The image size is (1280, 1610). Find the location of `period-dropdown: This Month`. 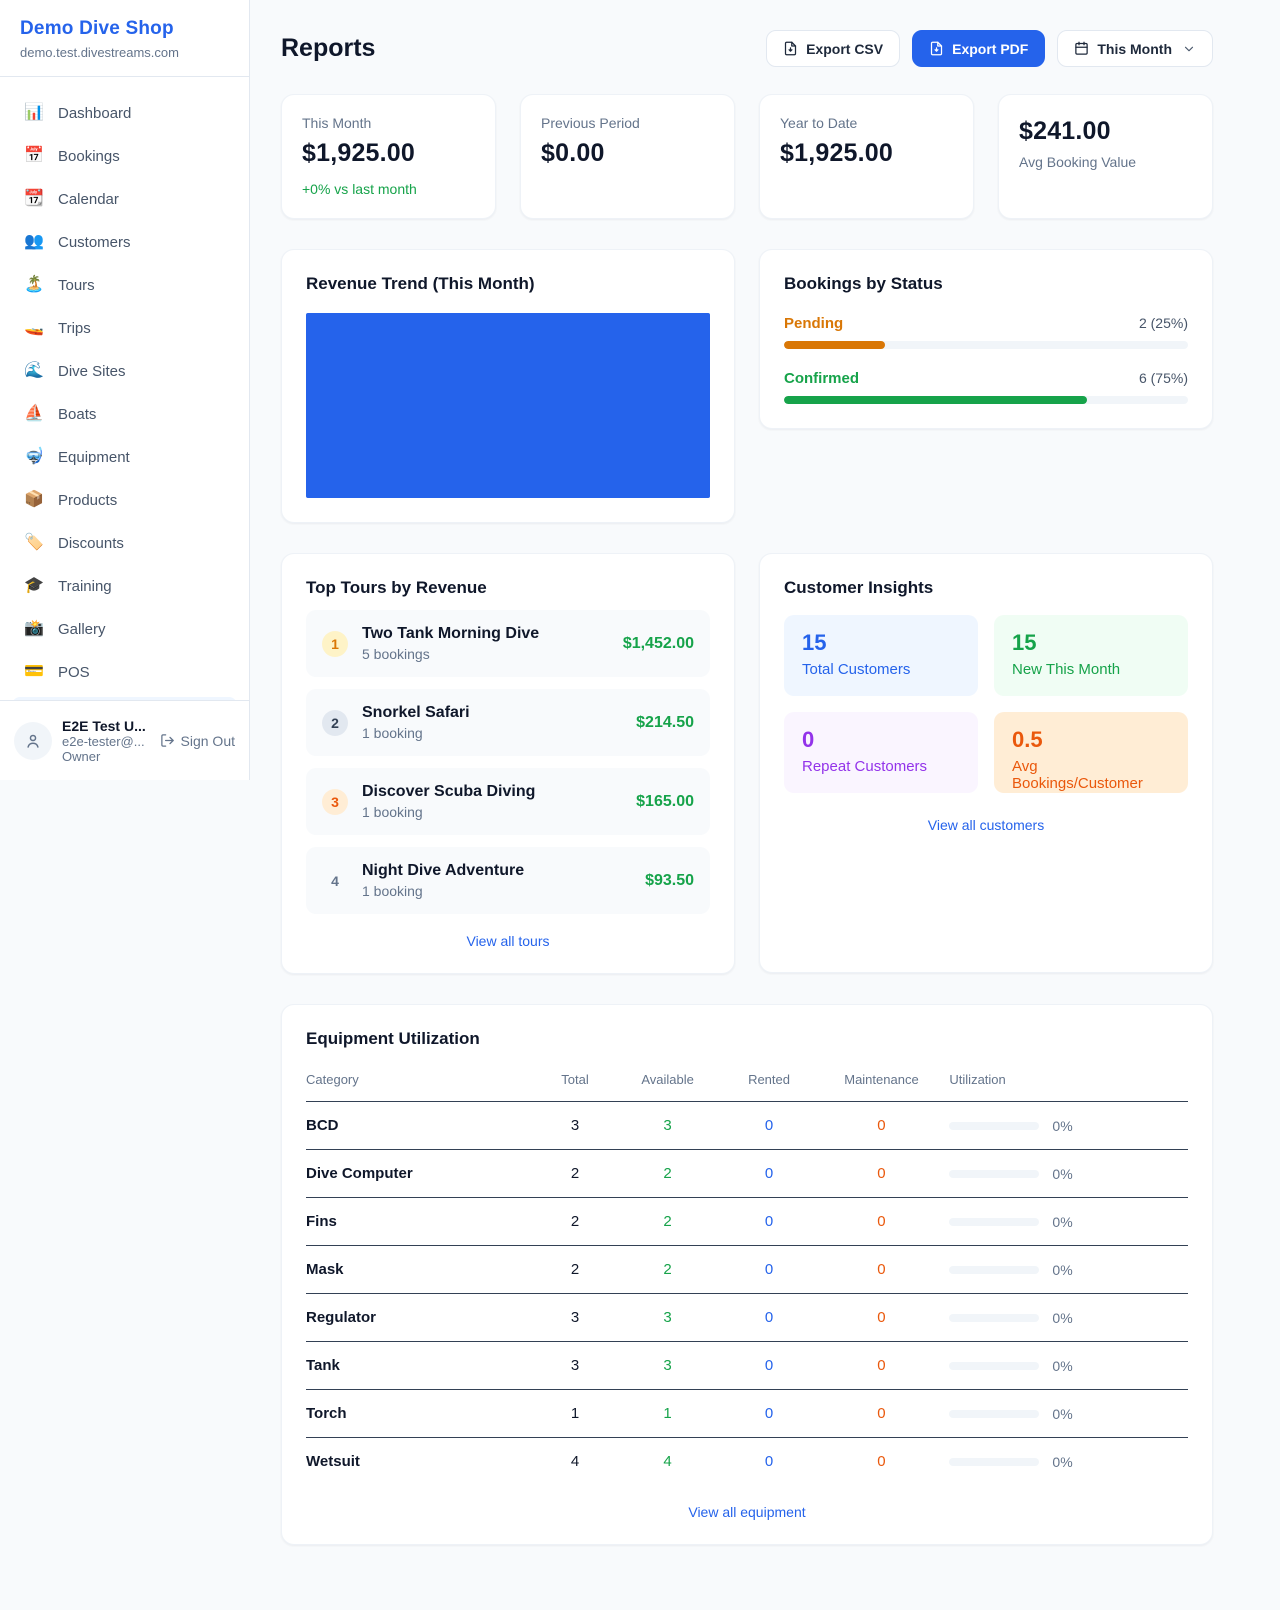

period-dropdown: This Month is located at coordinates (1135, 48).